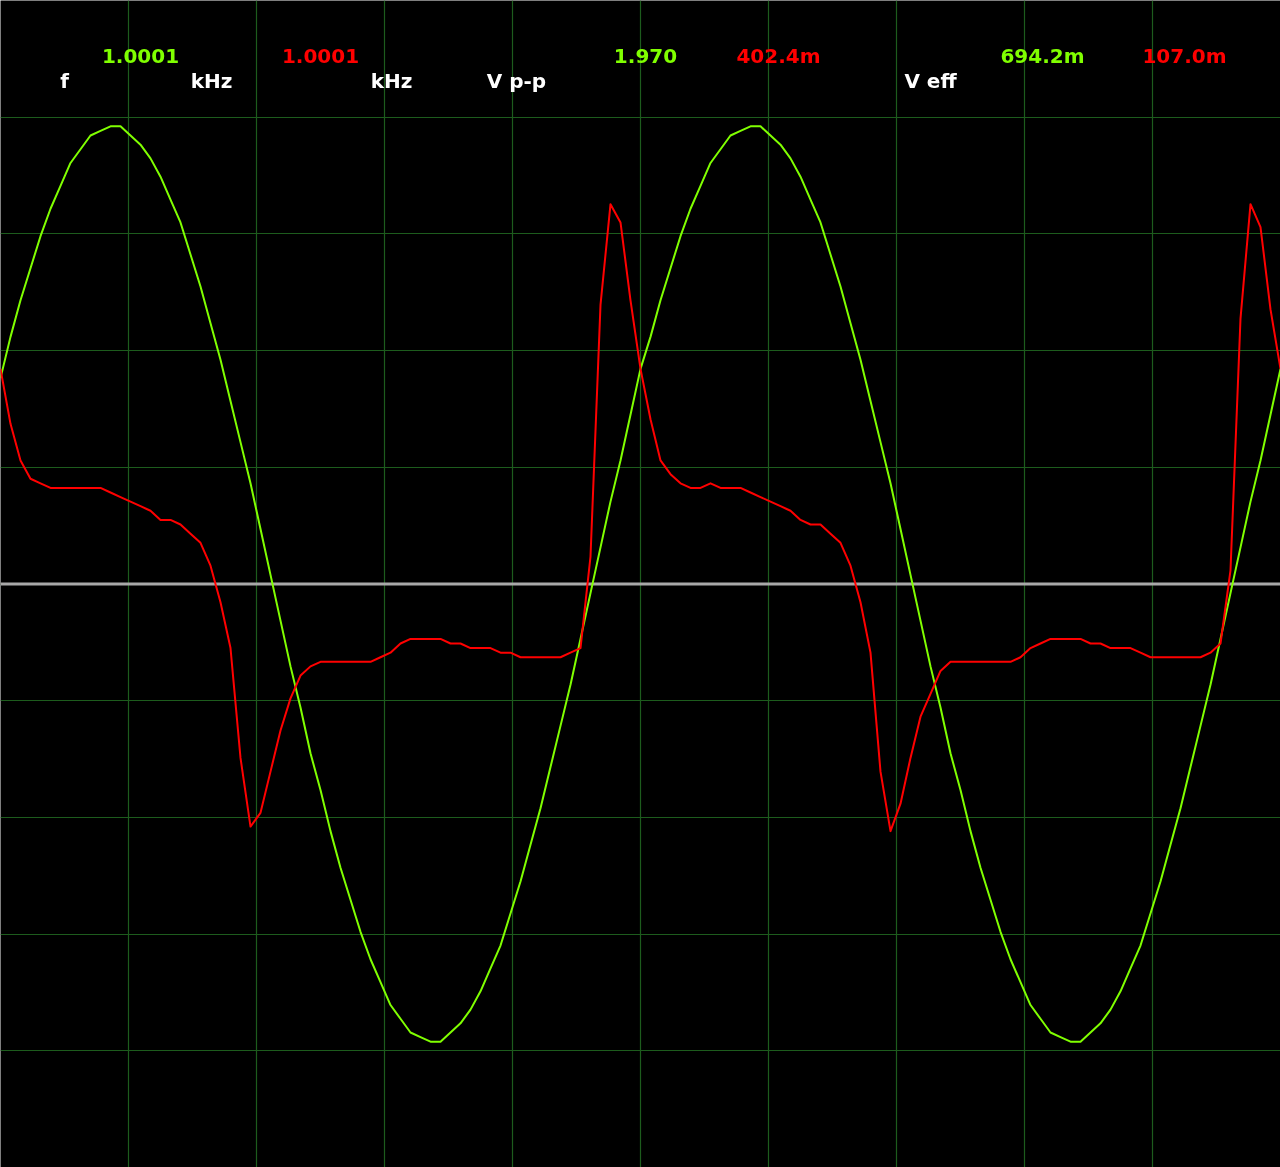 The image size is (1280, 1167). Describe the element at coordinates (1042, 55) in the screenshot. I see `text: 694.2m` at that location.